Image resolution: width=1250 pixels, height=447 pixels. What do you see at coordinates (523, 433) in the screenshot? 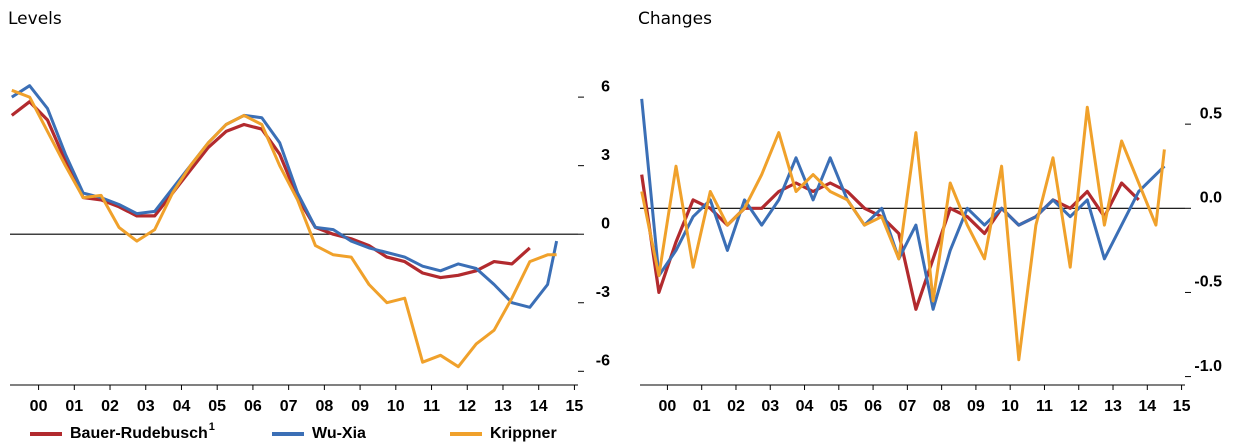
I see `legend-label: Krippner` at bounding box center [523, 433].